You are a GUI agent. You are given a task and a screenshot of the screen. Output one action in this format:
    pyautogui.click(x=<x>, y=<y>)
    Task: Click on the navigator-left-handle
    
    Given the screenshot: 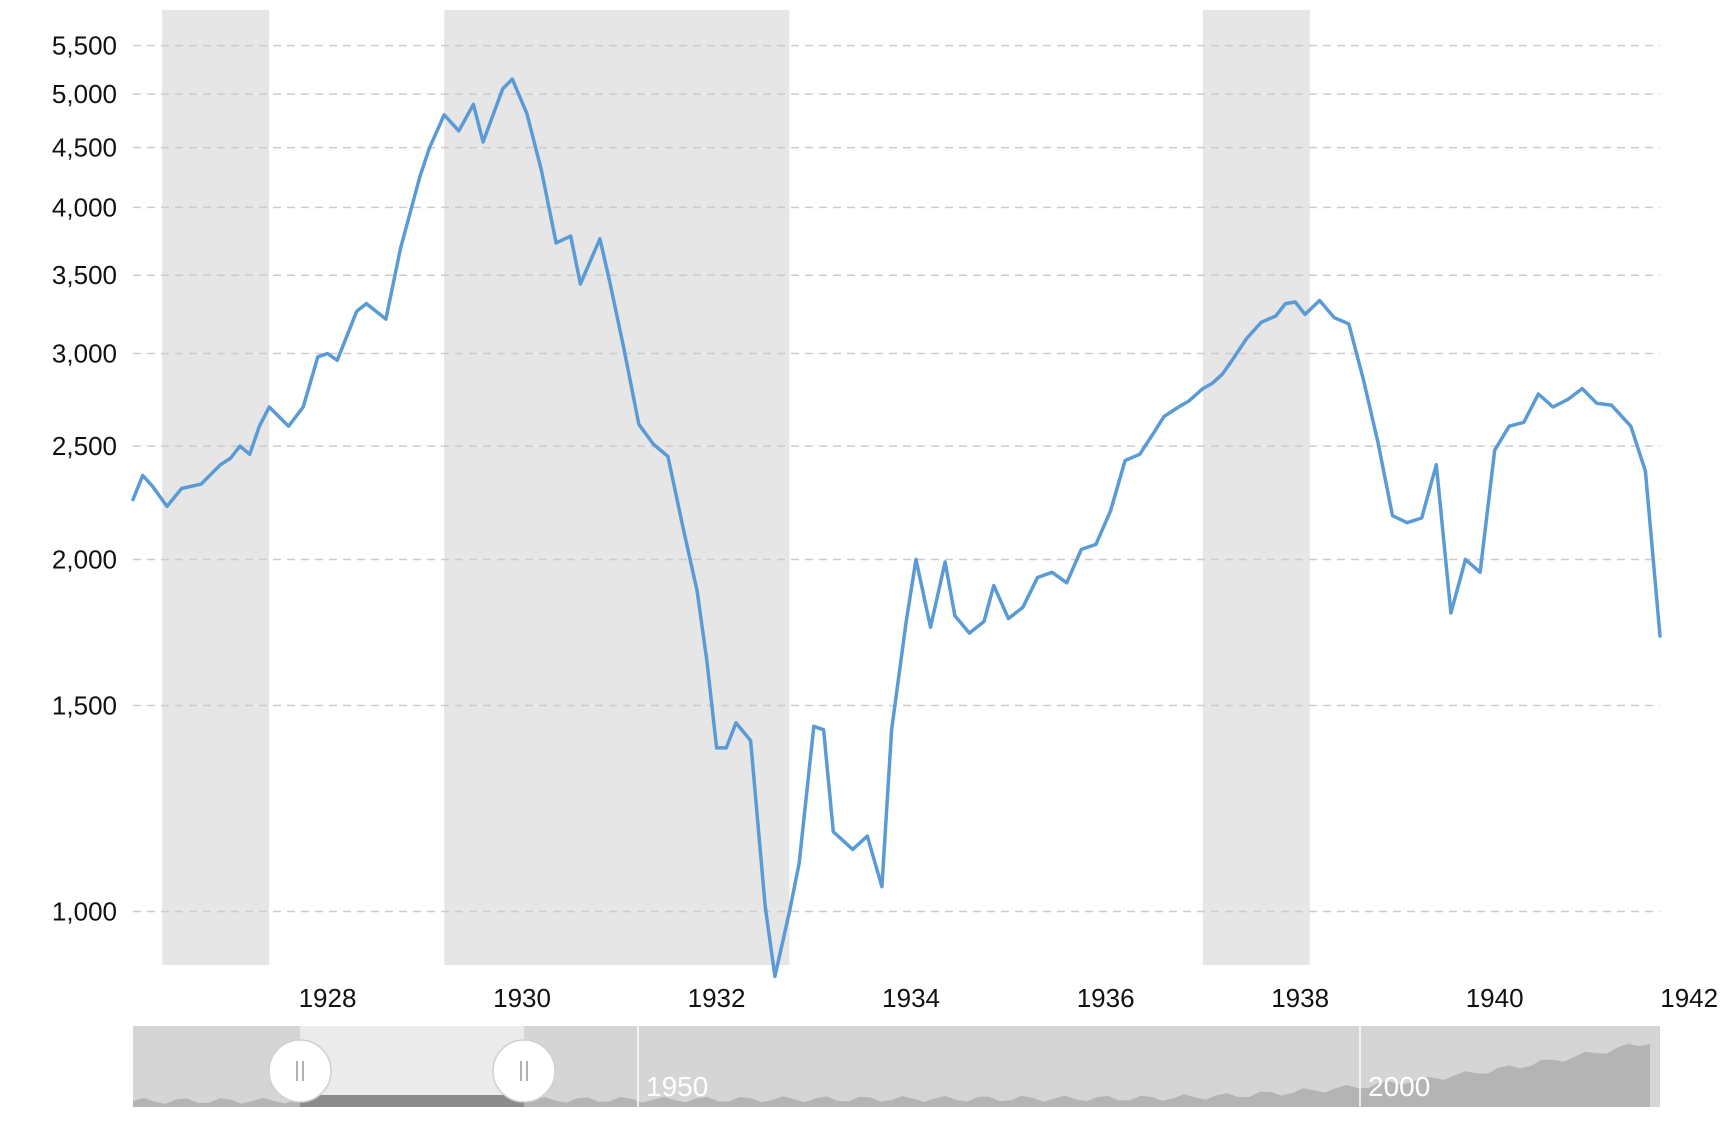 What is the action you would take?
    pyautogui.click(x=300, y=1071)
    